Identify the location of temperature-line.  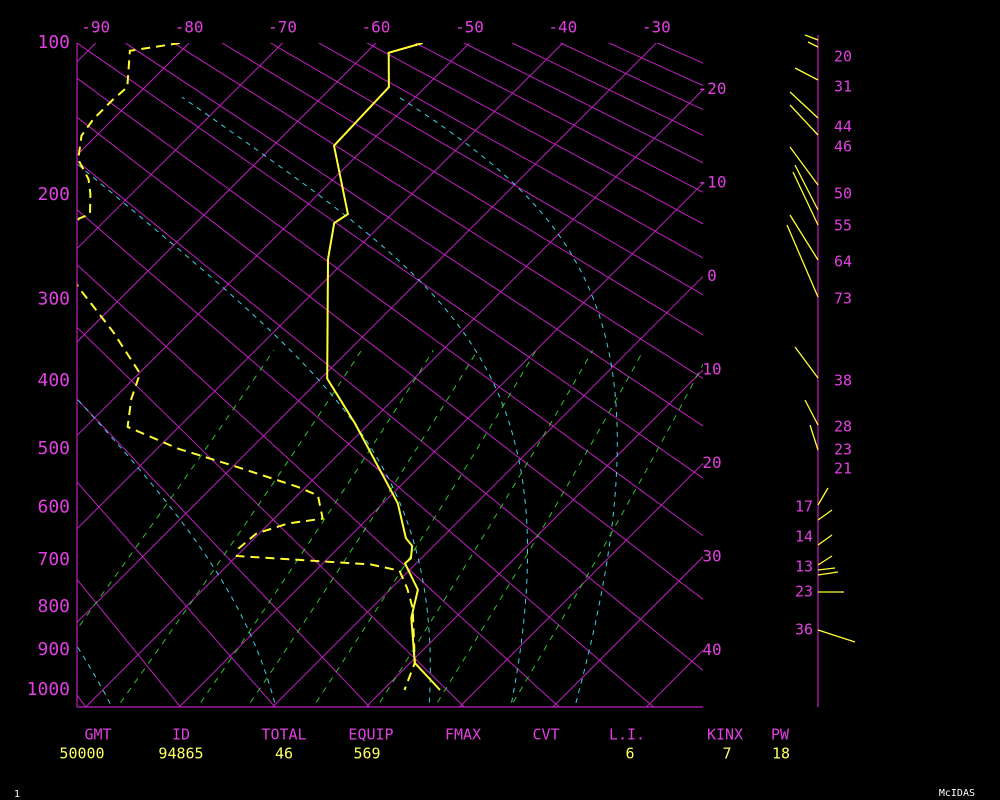
(383, 367).